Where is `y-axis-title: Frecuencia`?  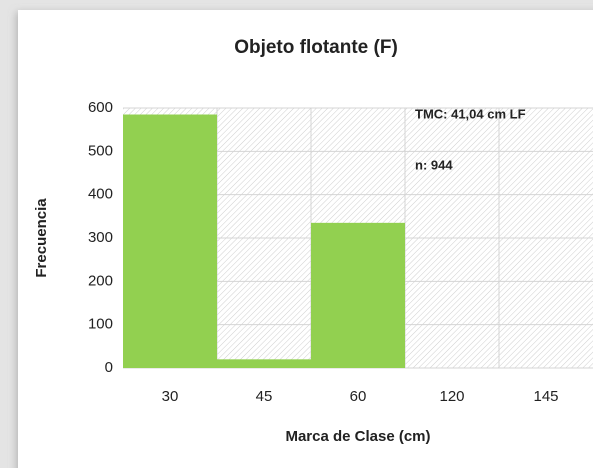 y-axis-title: Frecuencia is located at coordinates (41, 238).